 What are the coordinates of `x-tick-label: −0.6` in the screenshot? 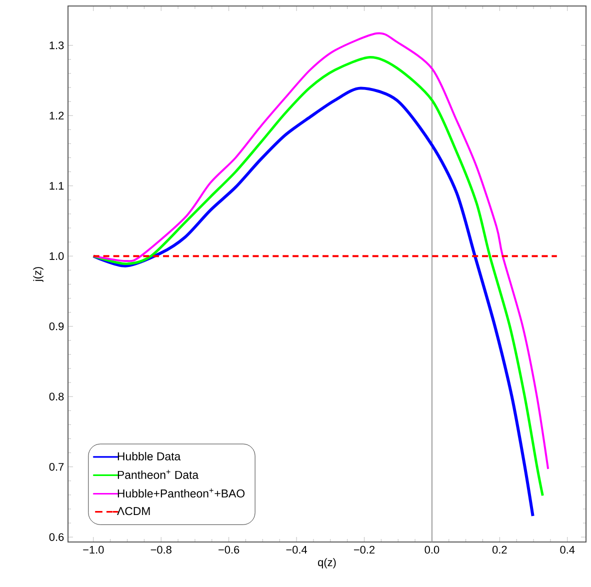 It's located at (229, 550).